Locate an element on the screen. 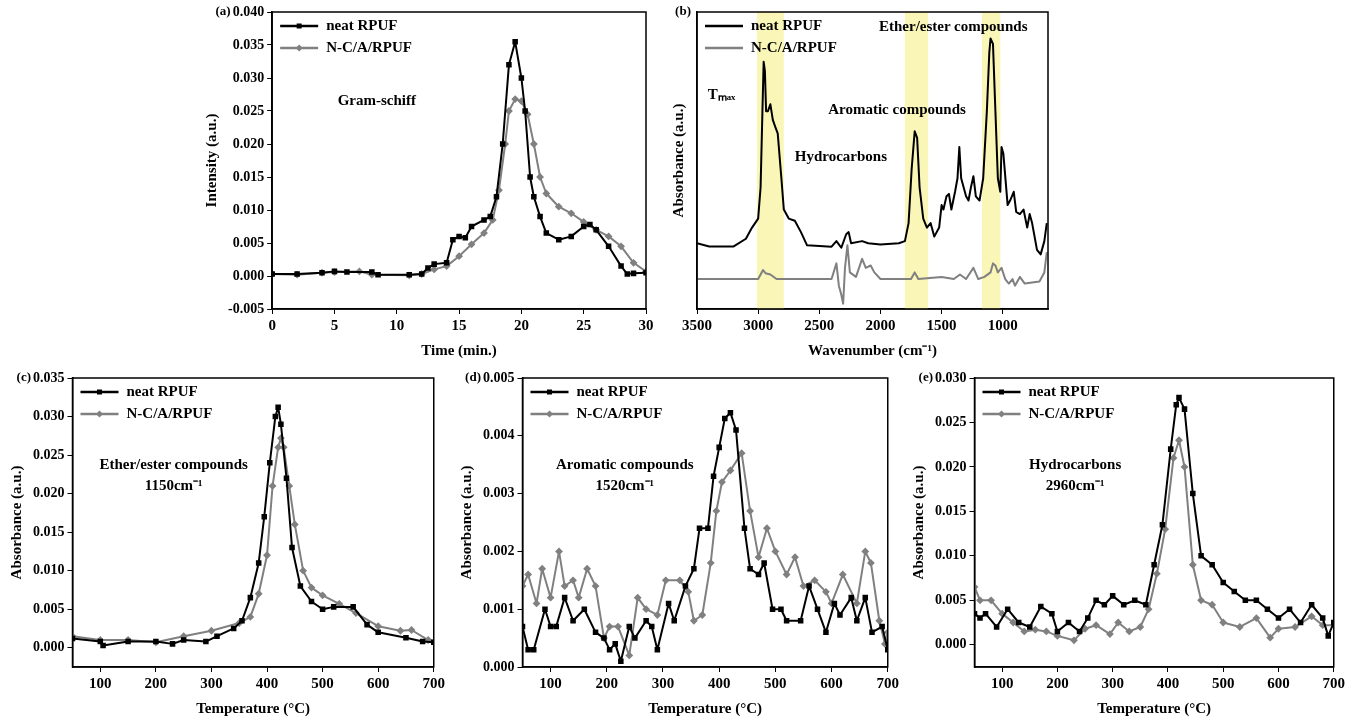 The image size is (1348, 724). x-axis-title: Wavenumber (cm⁻¹) is located at coordinates (872, 350).